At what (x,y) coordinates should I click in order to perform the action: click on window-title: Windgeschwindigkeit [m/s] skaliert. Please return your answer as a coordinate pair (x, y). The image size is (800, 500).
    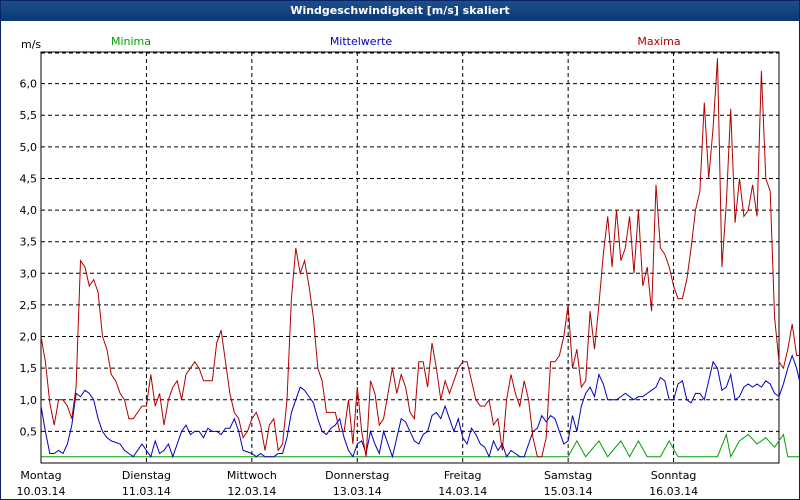
    Looking at the image, I should click on (400, 11).